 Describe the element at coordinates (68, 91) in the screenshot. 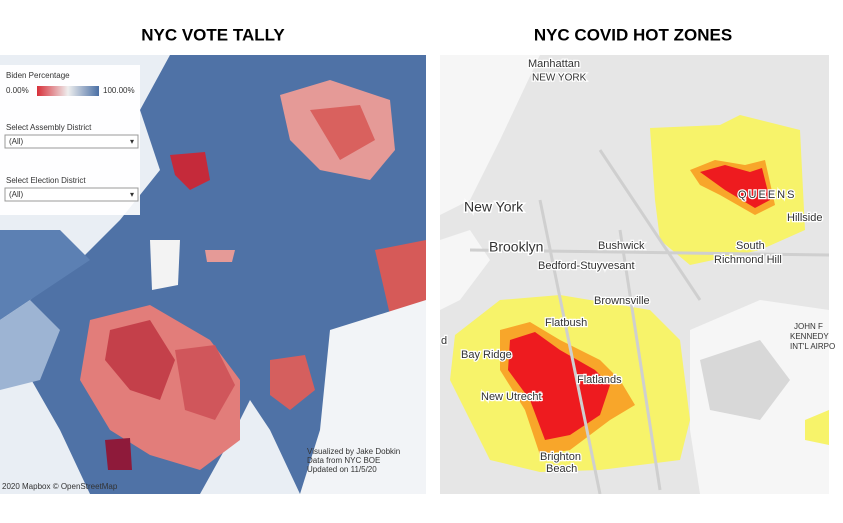

I see `legend-gradient` at that location.